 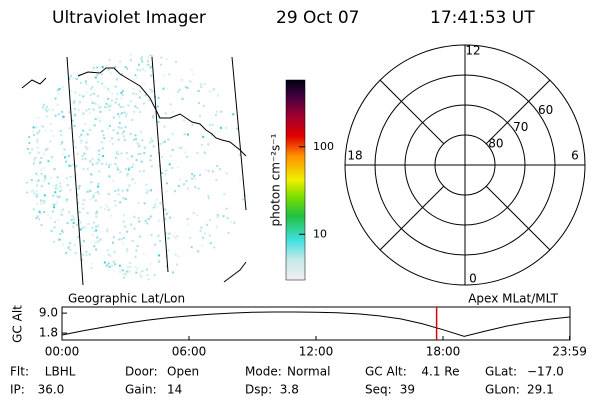 What do you see at coordinates (189, 352) in the screenshot?
I see `x-tick-label: 06:00` at bounding box center [189, 352].